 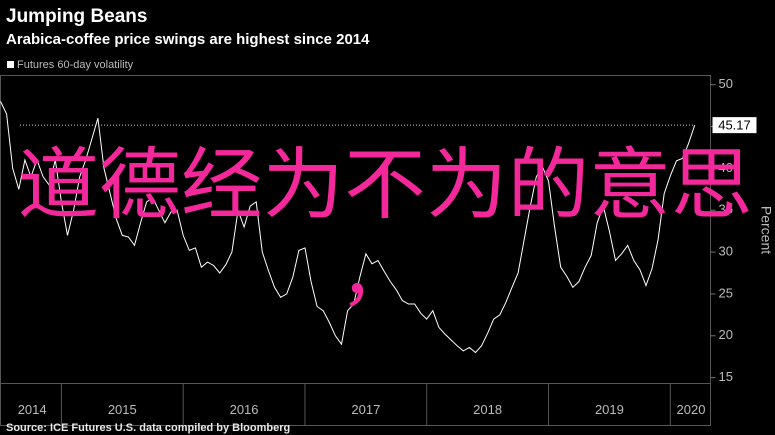 I want to click on chart-title: Jumping Beans, so click(x=76, y=16).